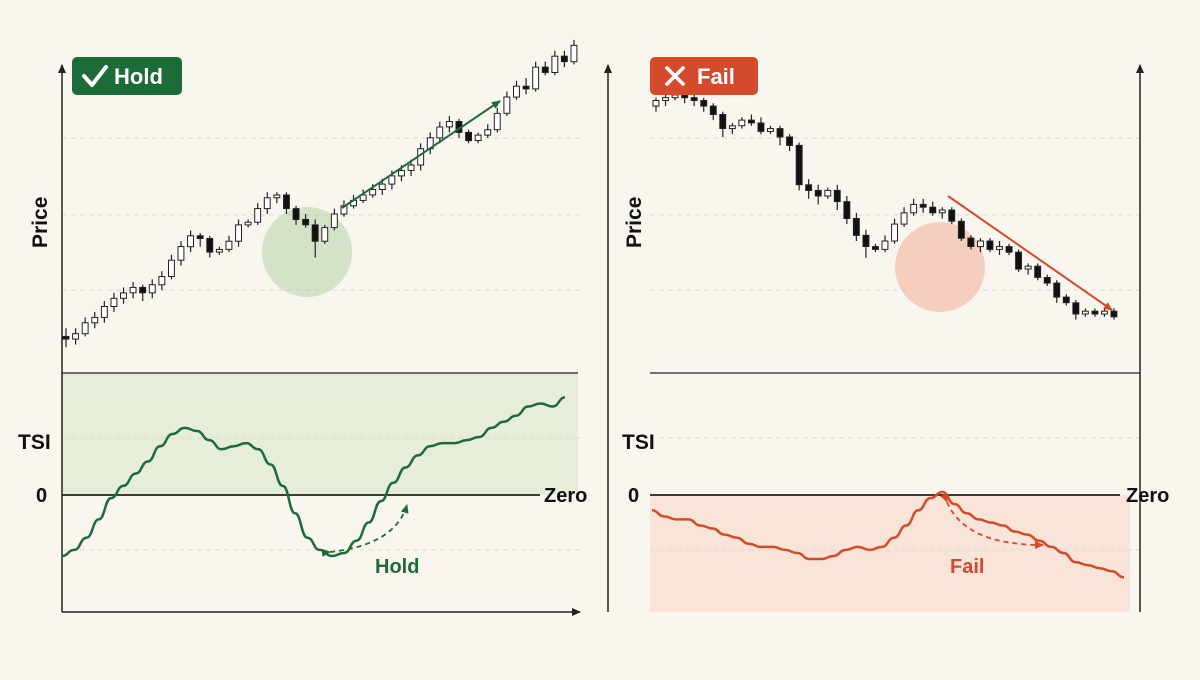 The height and width of the screenshot is (680, 1200). What do you see at coordinates (95, 76) in the screenshot?
I see `check-icon` at bounding box center [95, 76].